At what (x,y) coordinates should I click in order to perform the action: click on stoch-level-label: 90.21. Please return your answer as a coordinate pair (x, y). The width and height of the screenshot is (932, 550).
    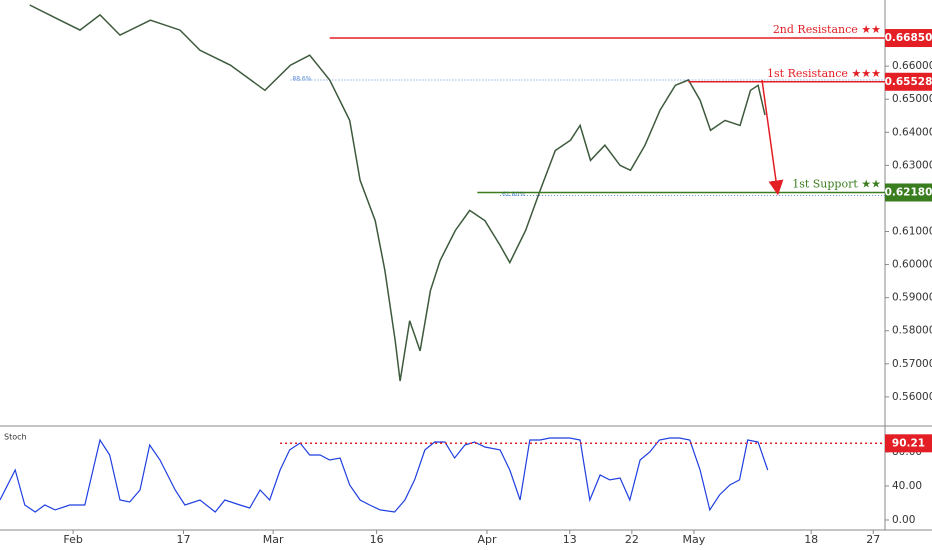
    Looking at the image, I should click on (908, 443).